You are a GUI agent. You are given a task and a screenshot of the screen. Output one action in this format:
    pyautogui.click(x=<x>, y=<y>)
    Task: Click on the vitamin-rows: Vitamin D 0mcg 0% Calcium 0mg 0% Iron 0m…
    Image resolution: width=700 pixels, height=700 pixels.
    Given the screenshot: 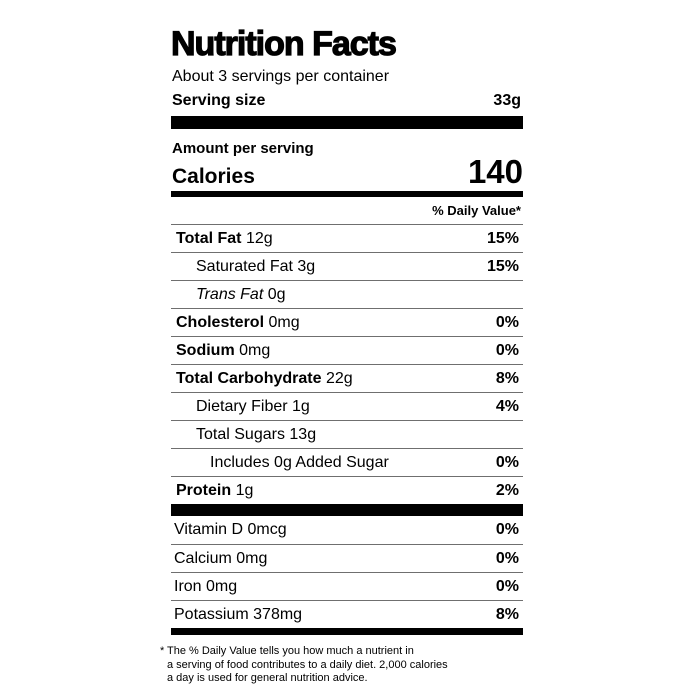 What is the action you would take?
    pyautogui.click(x=347, y=572)
    